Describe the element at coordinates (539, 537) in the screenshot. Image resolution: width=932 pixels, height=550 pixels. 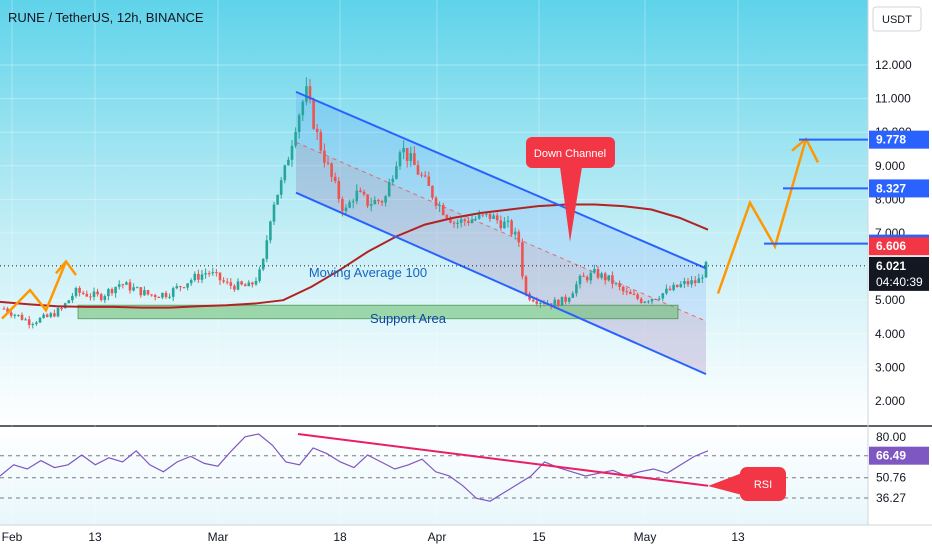
I see `time-tick-label-5: 15` at that location.